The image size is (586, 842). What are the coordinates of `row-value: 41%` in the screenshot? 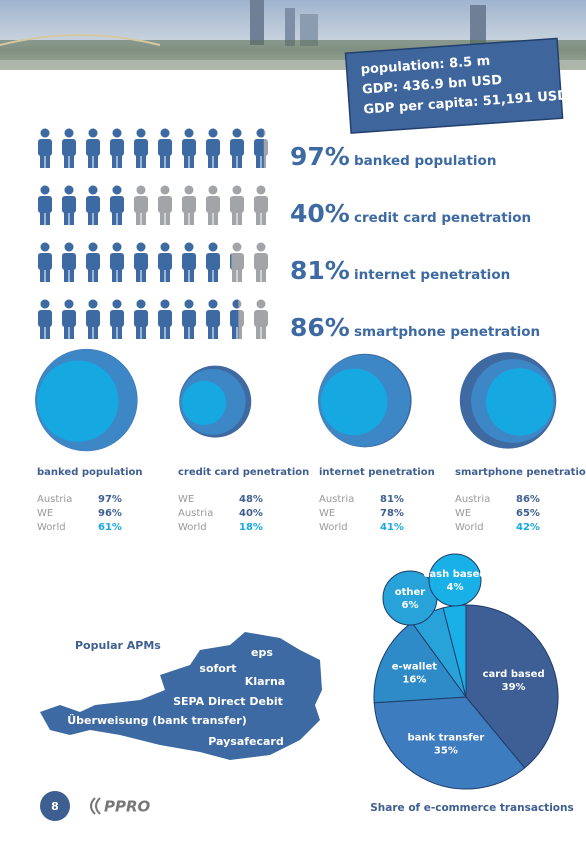 It's located at (392, 527).